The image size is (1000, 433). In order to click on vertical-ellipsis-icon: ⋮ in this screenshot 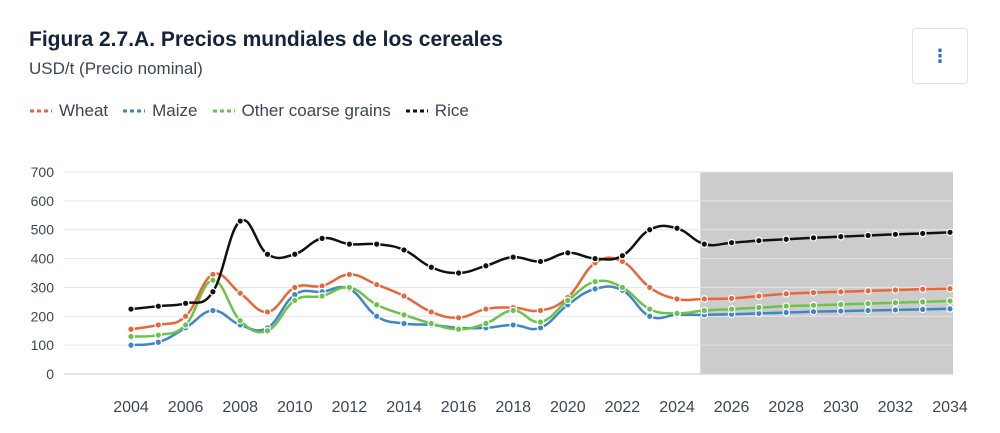, I will do `click(940, 56)`.